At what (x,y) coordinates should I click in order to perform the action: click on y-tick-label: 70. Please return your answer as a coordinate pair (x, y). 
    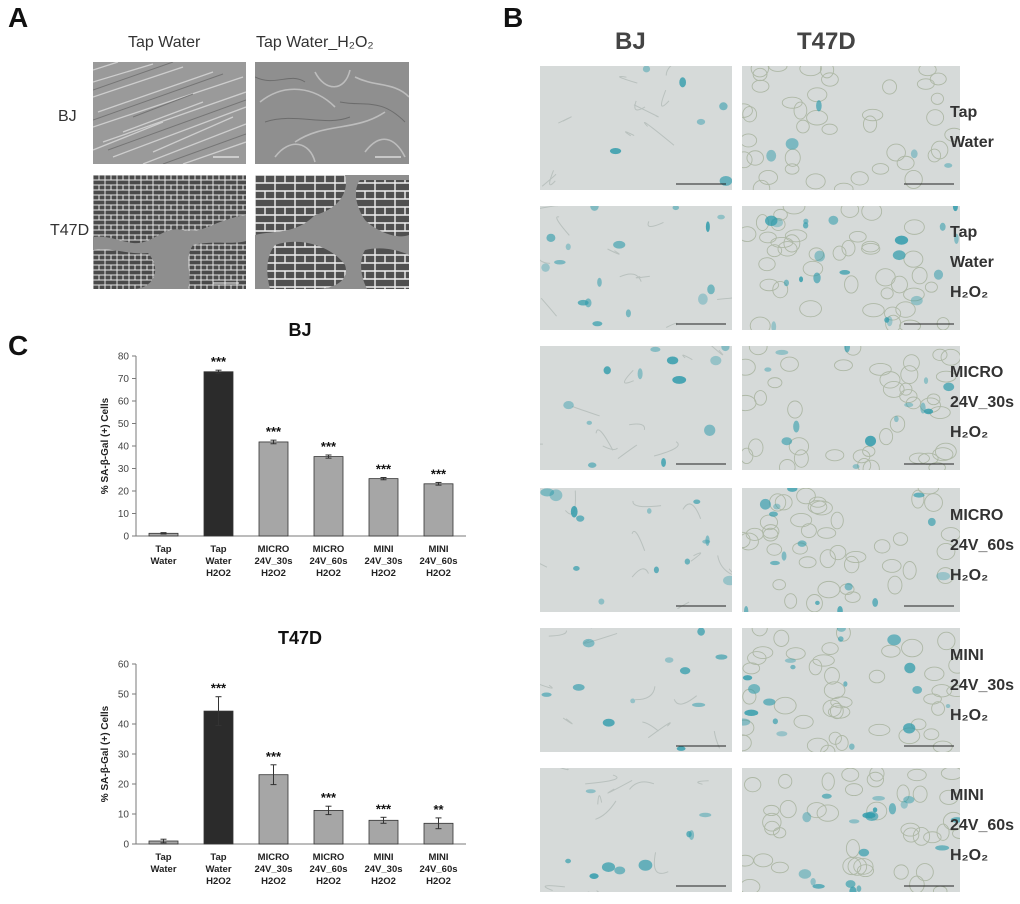
    Looking at the image, I should click on (124, 379).